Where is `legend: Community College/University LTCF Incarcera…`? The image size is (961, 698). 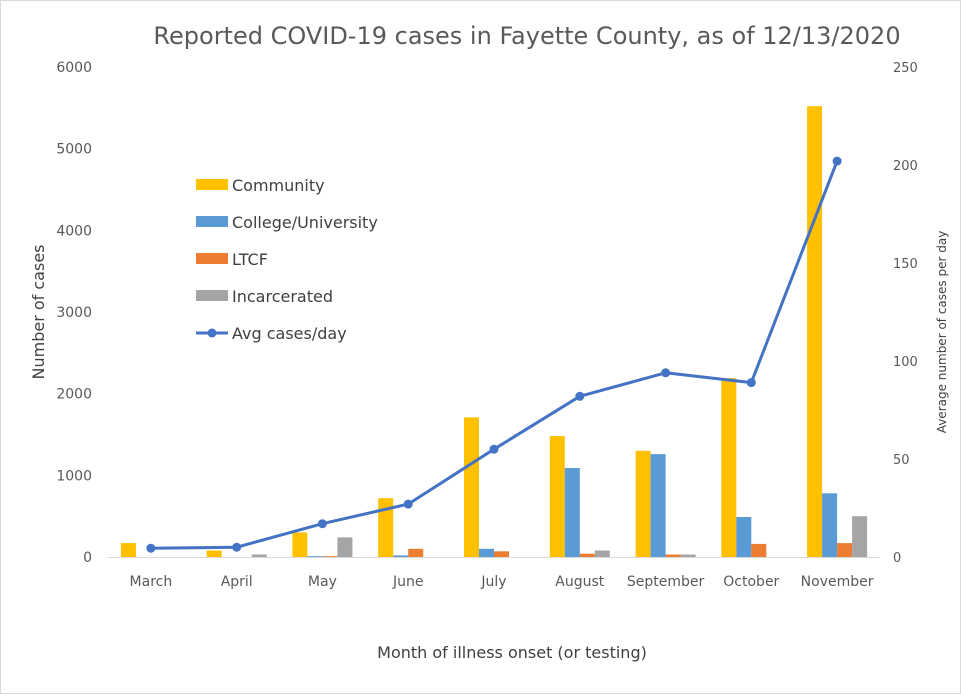 legend: Community College/University LTCF Incarcera… is located at coordinates (287, 259).